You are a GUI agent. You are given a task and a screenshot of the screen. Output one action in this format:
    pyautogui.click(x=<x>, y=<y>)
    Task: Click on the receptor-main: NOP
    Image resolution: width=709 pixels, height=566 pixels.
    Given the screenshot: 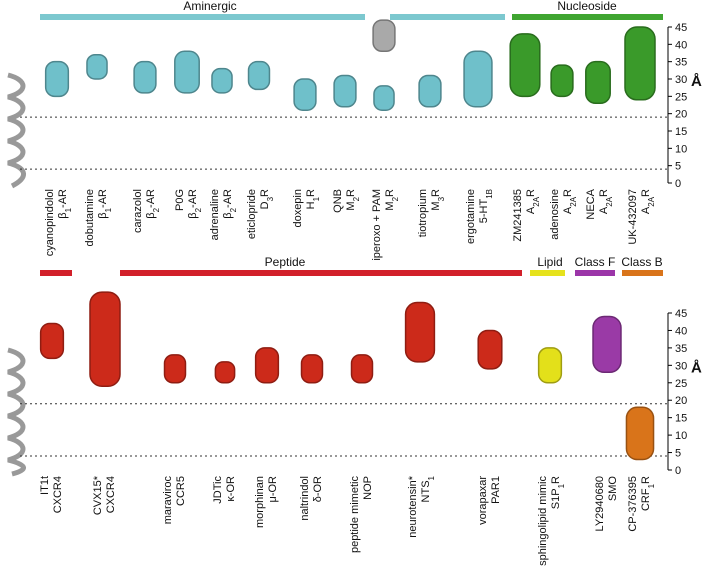 What is the action you would take?
    pyautogui.click(x=368, y=488)
    